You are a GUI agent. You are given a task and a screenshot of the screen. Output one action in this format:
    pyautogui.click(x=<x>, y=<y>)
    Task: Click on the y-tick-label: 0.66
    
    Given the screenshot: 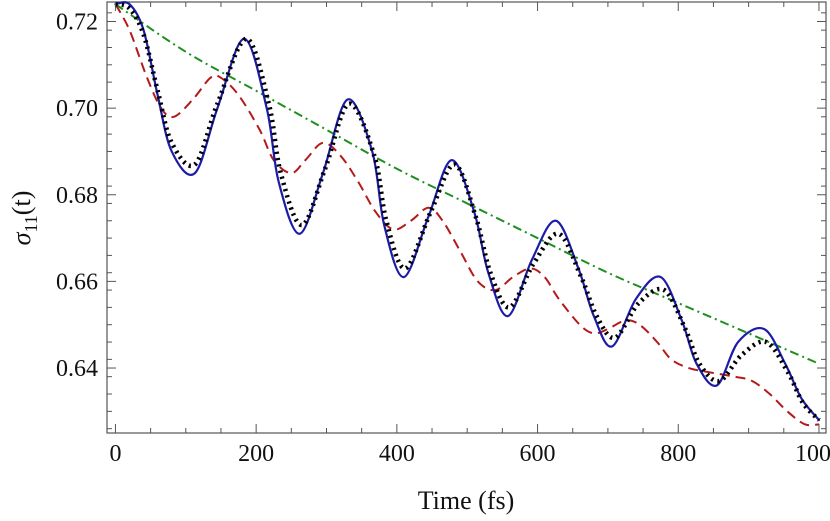 What is the action you would take?
    pyautogui.click(x=77, y=282)
    